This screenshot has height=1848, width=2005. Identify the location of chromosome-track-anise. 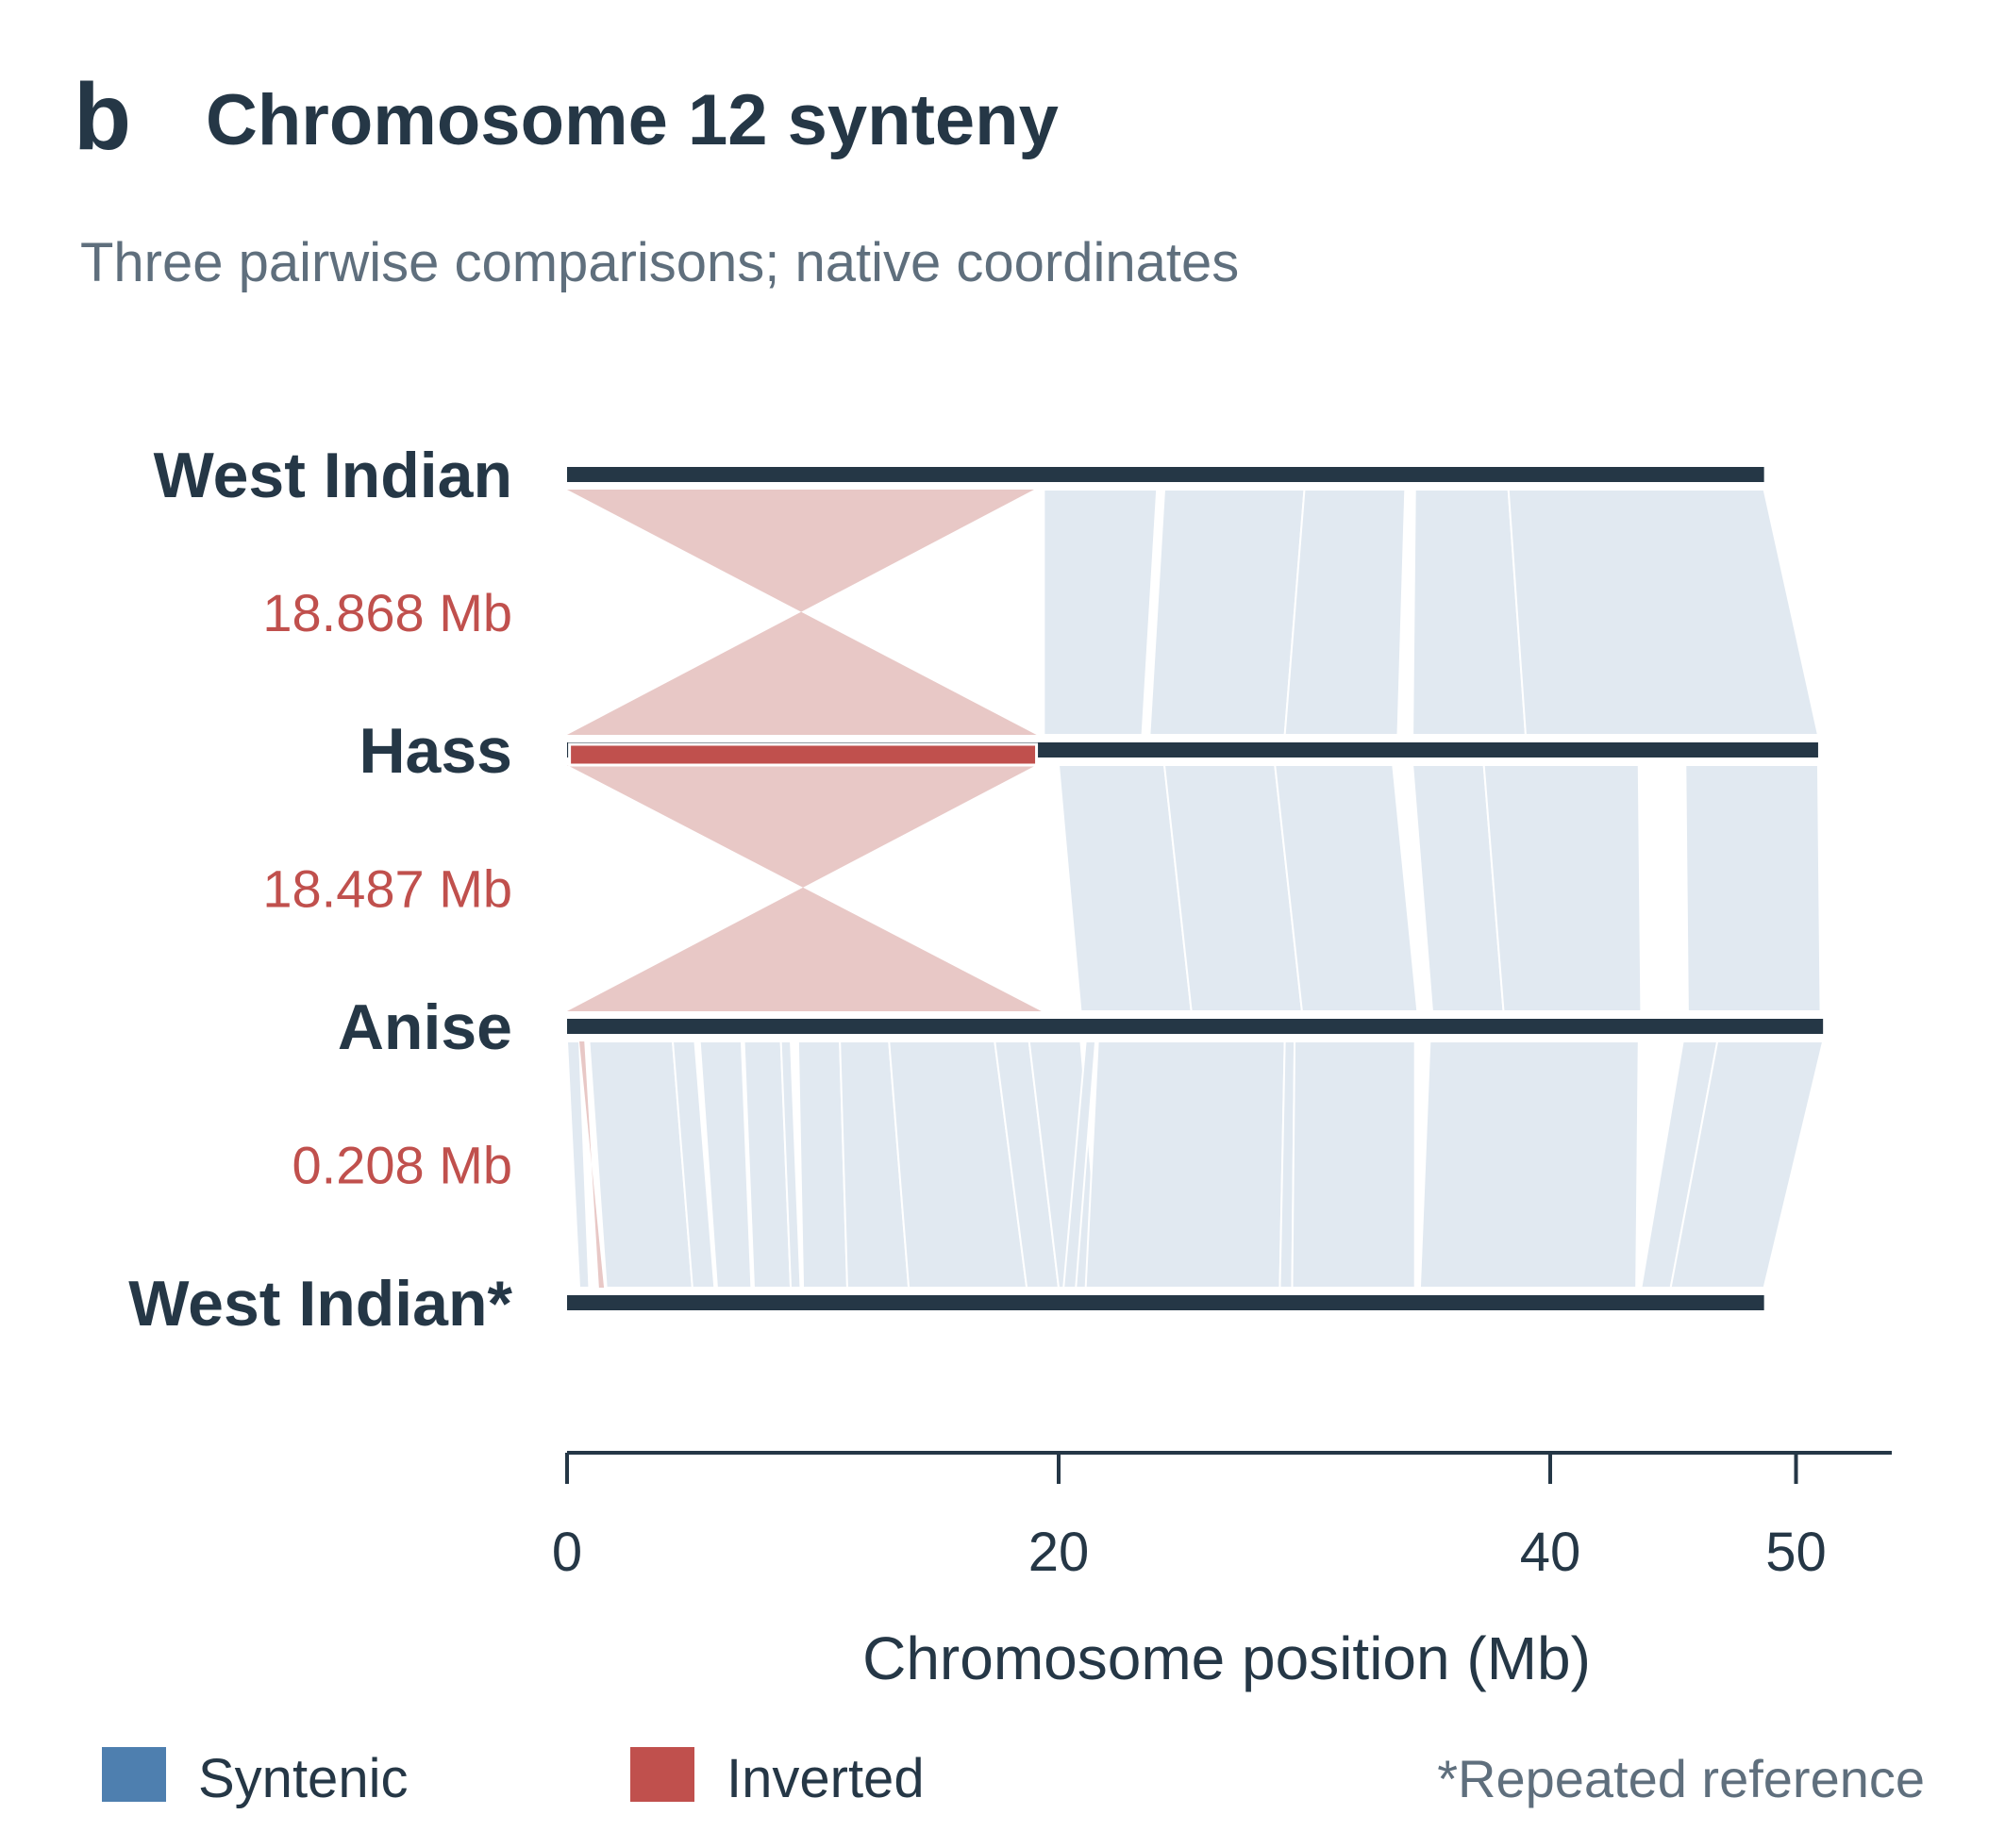
(1195, 1027).